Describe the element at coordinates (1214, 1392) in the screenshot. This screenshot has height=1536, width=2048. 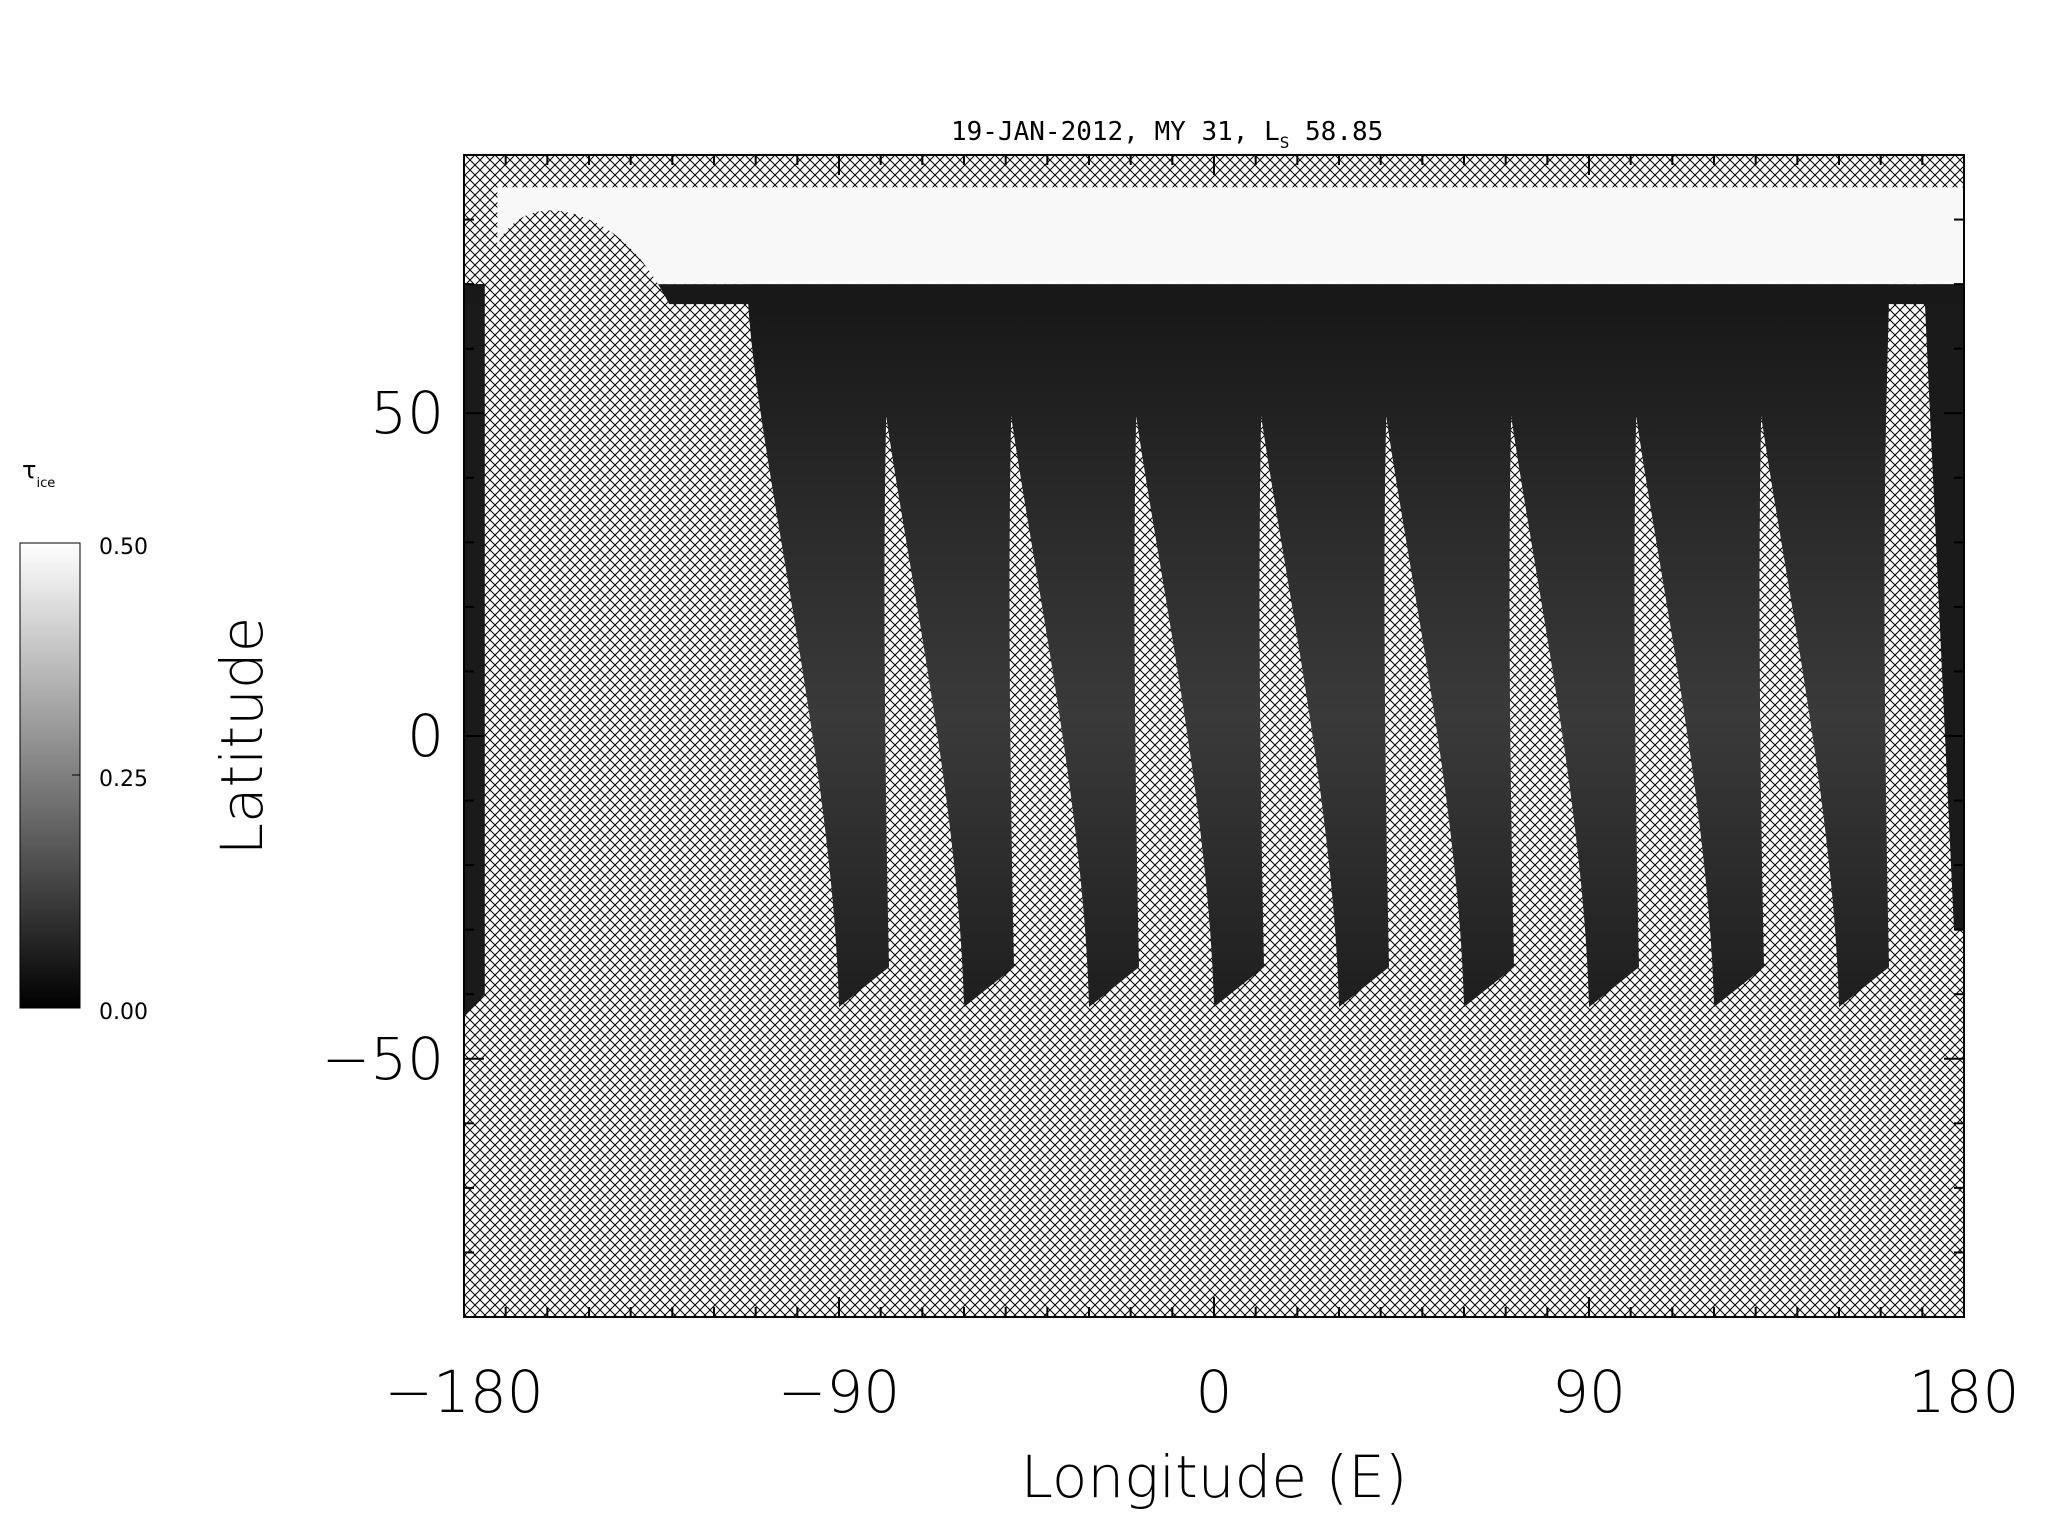
I see `x-tick-label: 0` at that location.